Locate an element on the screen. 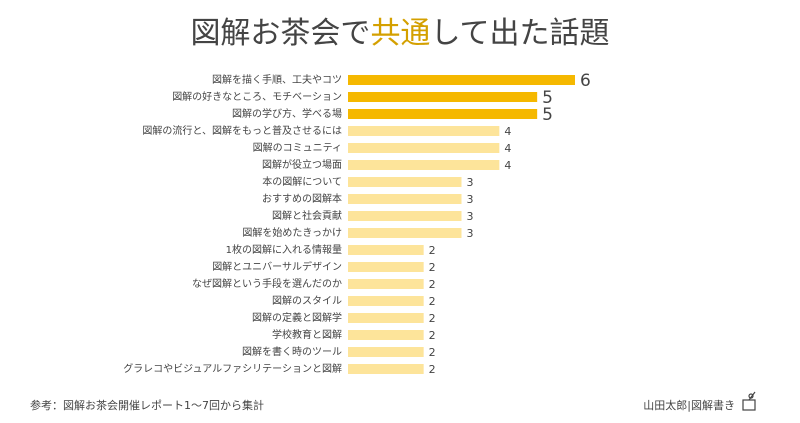 This screenshot has height=423, width=800. category-label: グラレコやビジュアルファシリテーションと図解 is located at coordinates (232, 368).